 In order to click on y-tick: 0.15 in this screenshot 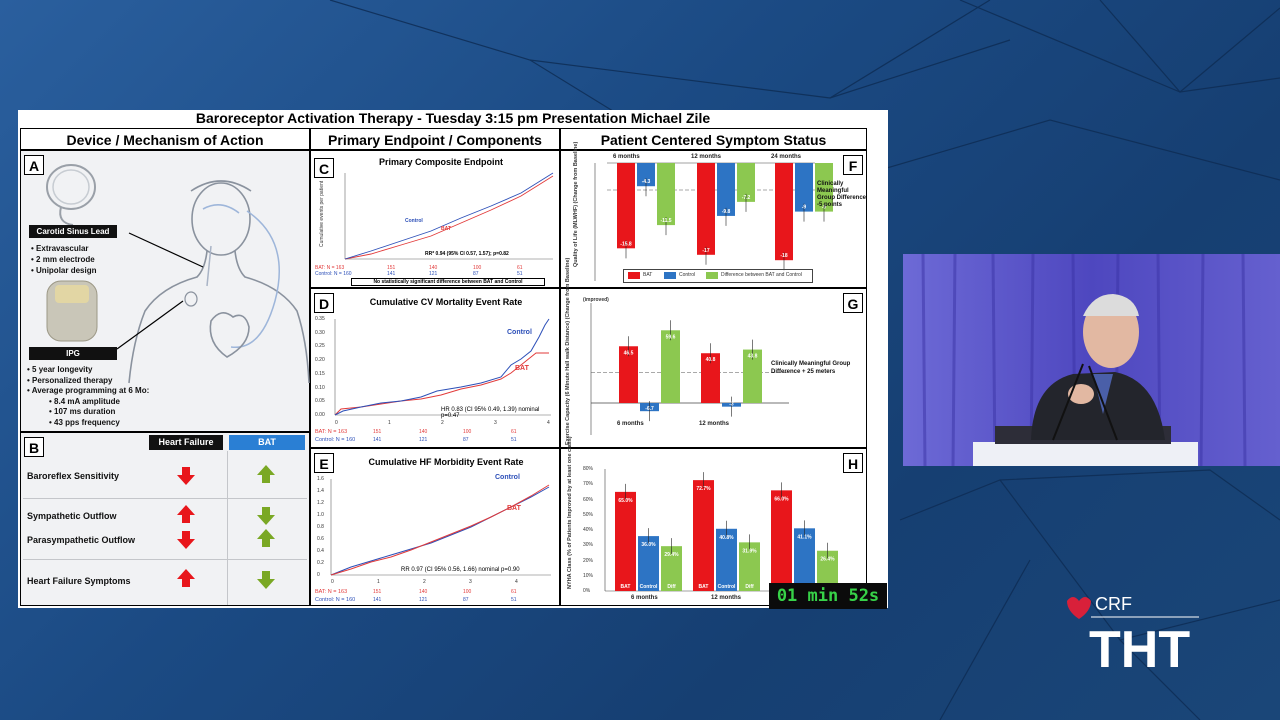, I will do `click(320, 373)`.